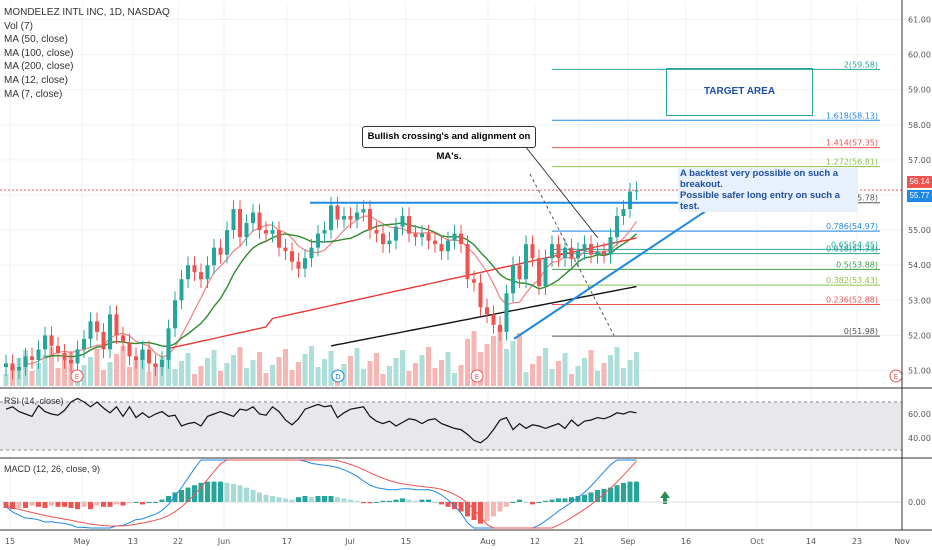  What do you see at coordinates (36, 80) in the screenshot?
I see `indicator-ma12: MA (12, close)` at bounding box center [36, 80].